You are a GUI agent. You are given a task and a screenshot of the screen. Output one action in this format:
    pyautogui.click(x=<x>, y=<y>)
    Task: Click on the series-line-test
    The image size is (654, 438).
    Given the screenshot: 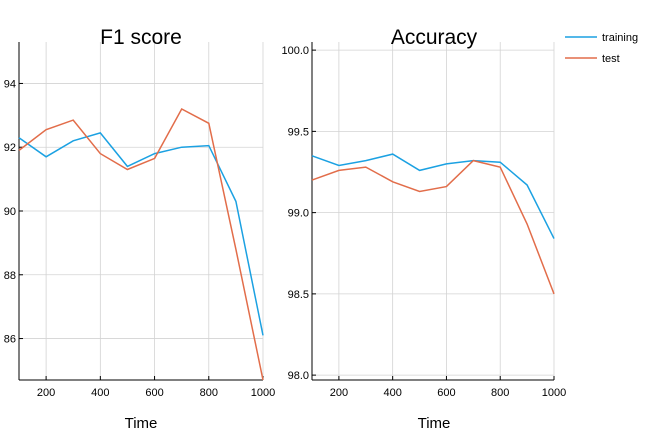 What is the action you would take?
    pyautogui.click(x=433, y=227)
    